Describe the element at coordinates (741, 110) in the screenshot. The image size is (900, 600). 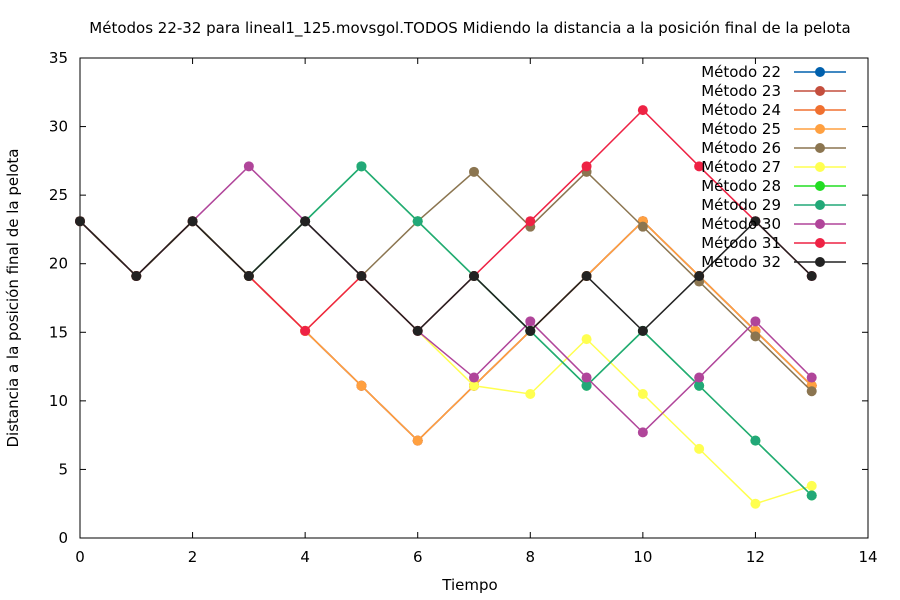
I see `legend-label: Método 24` at that location.